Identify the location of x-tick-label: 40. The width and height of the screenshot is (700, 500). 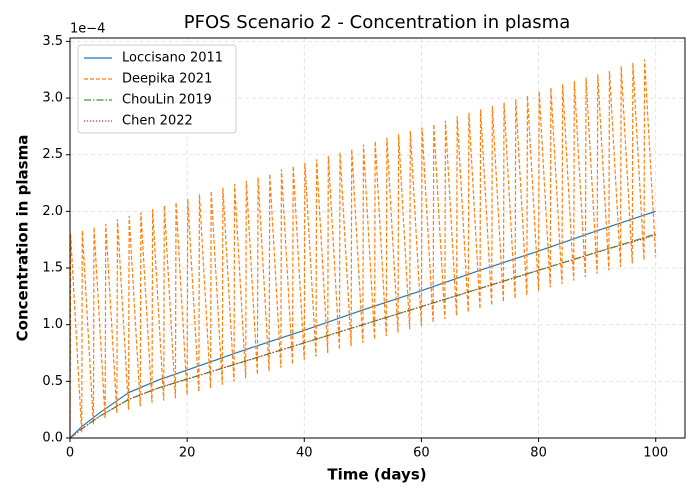
(304, 453).